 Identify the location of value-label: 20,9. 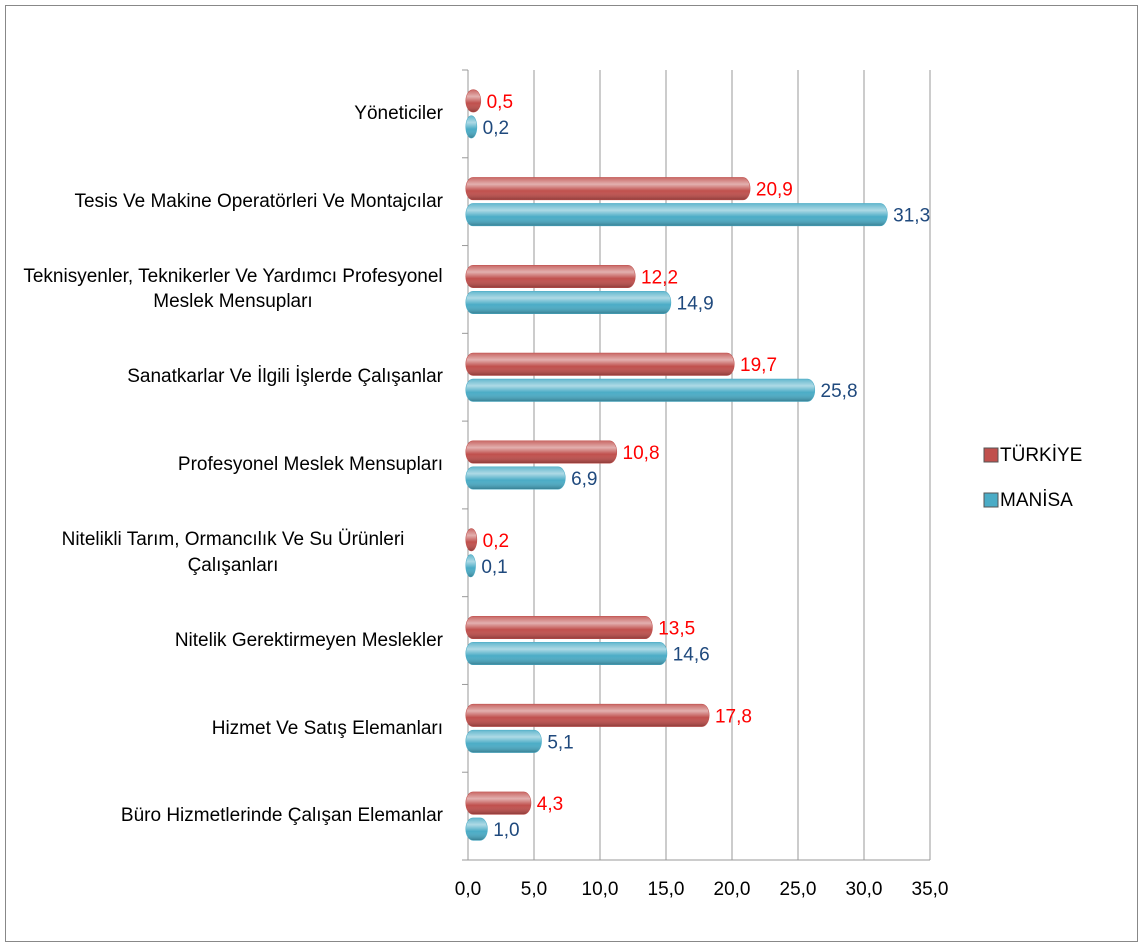
(774, 190).